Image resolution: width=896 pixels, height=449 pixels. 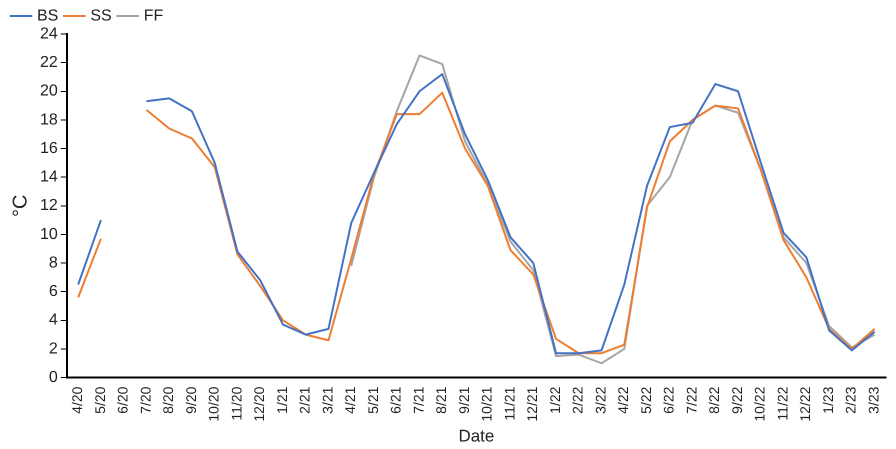 I want to click on x-tick-label: 7/21, so click(x=418, y=400).